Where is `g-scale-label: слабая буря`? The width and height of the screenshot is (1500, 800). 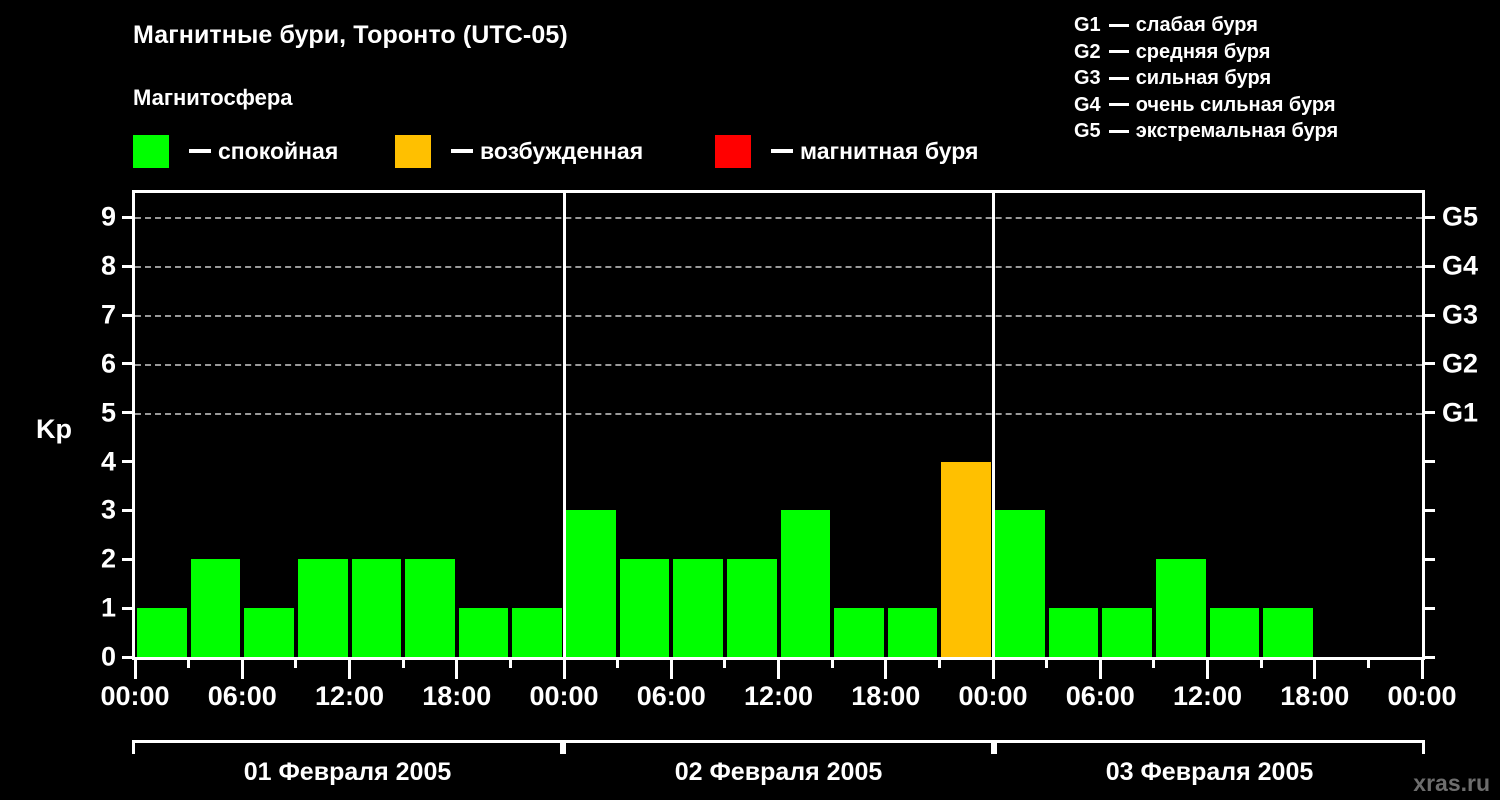 g-scale-label: слабая буря is located at coordinates (1196, 25).